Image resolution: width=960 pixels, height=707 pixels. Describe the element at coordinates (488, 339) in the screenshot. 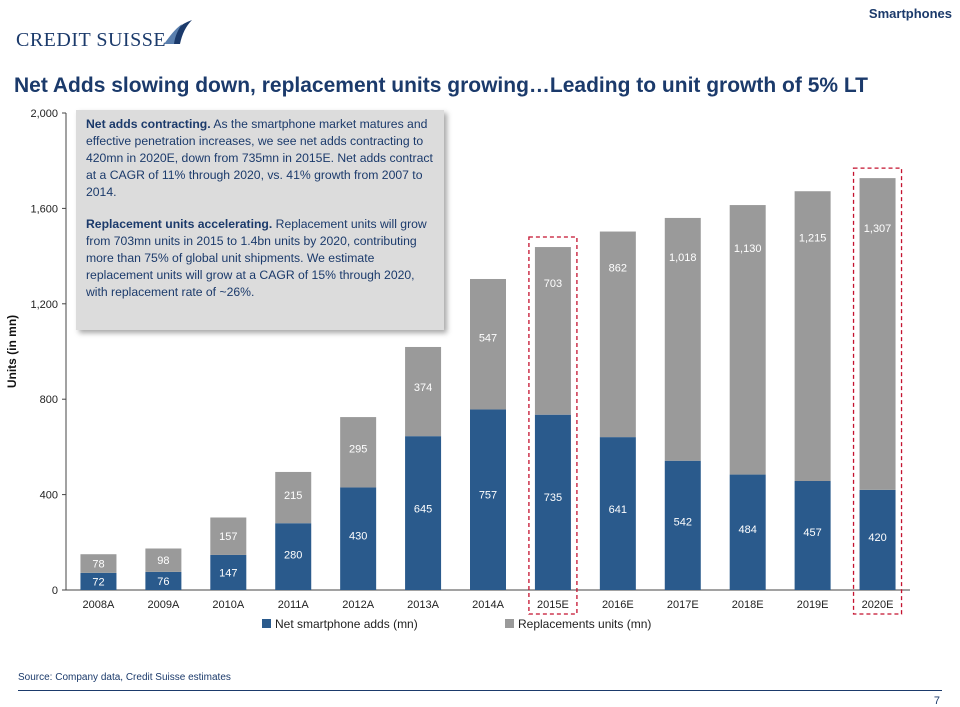

I see `data-label-replacements: 547` at that location.